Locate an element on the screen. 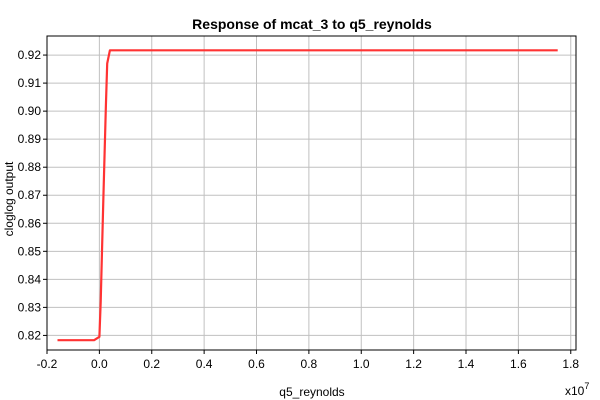  x-tick-label: 0.6 is located at coordinates (256, 364).